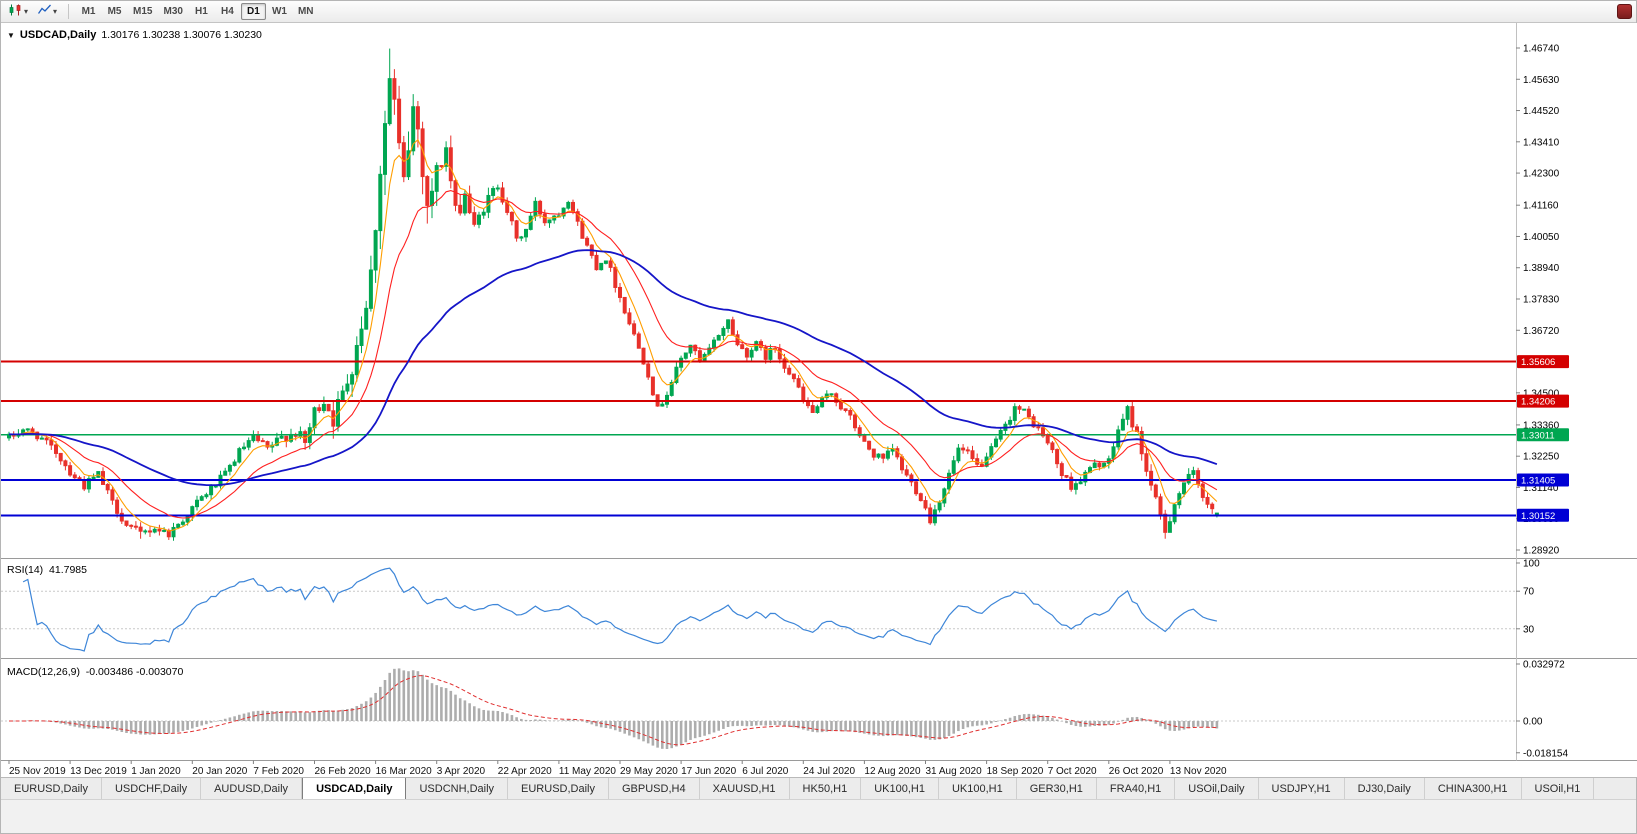 This screenshot has width=1637, height=834. Describe the element at coordinates (37, 771) in the screenshot. I see `date-axis-label: 25 Nov 2019` at that location.